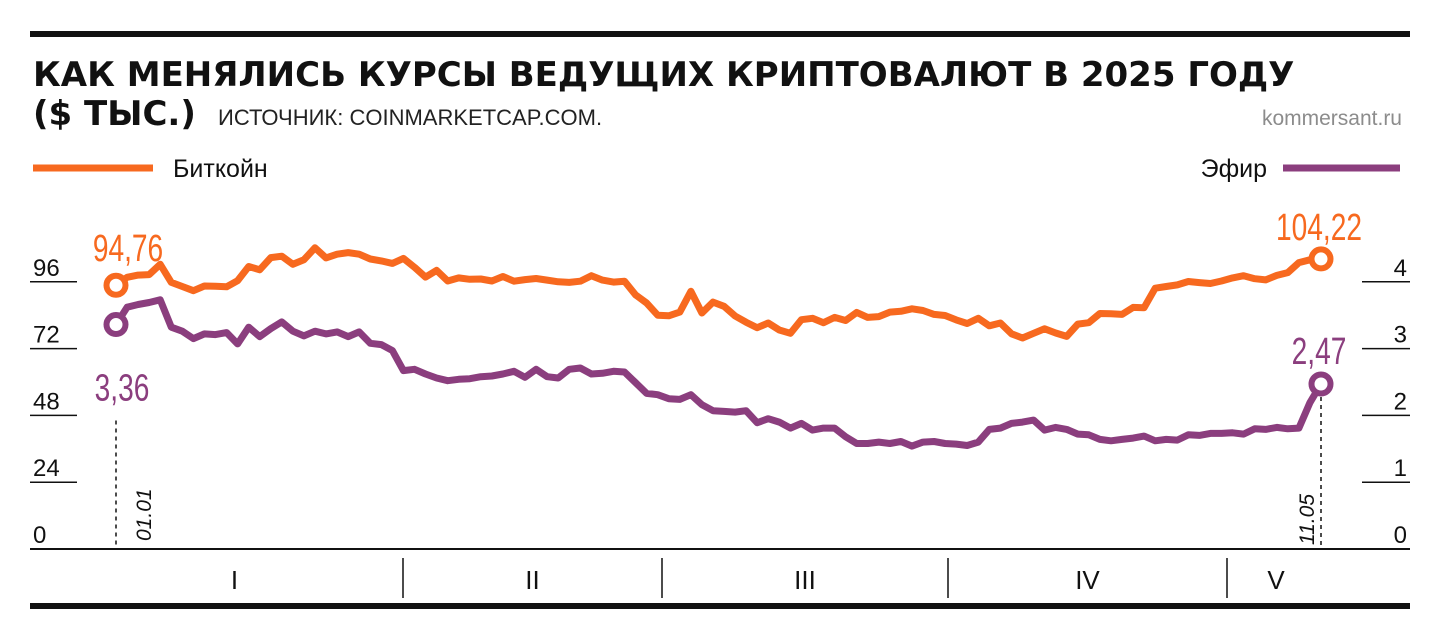  I want to click on bitcoin-end-value: 104,22, so click(1319, 228).